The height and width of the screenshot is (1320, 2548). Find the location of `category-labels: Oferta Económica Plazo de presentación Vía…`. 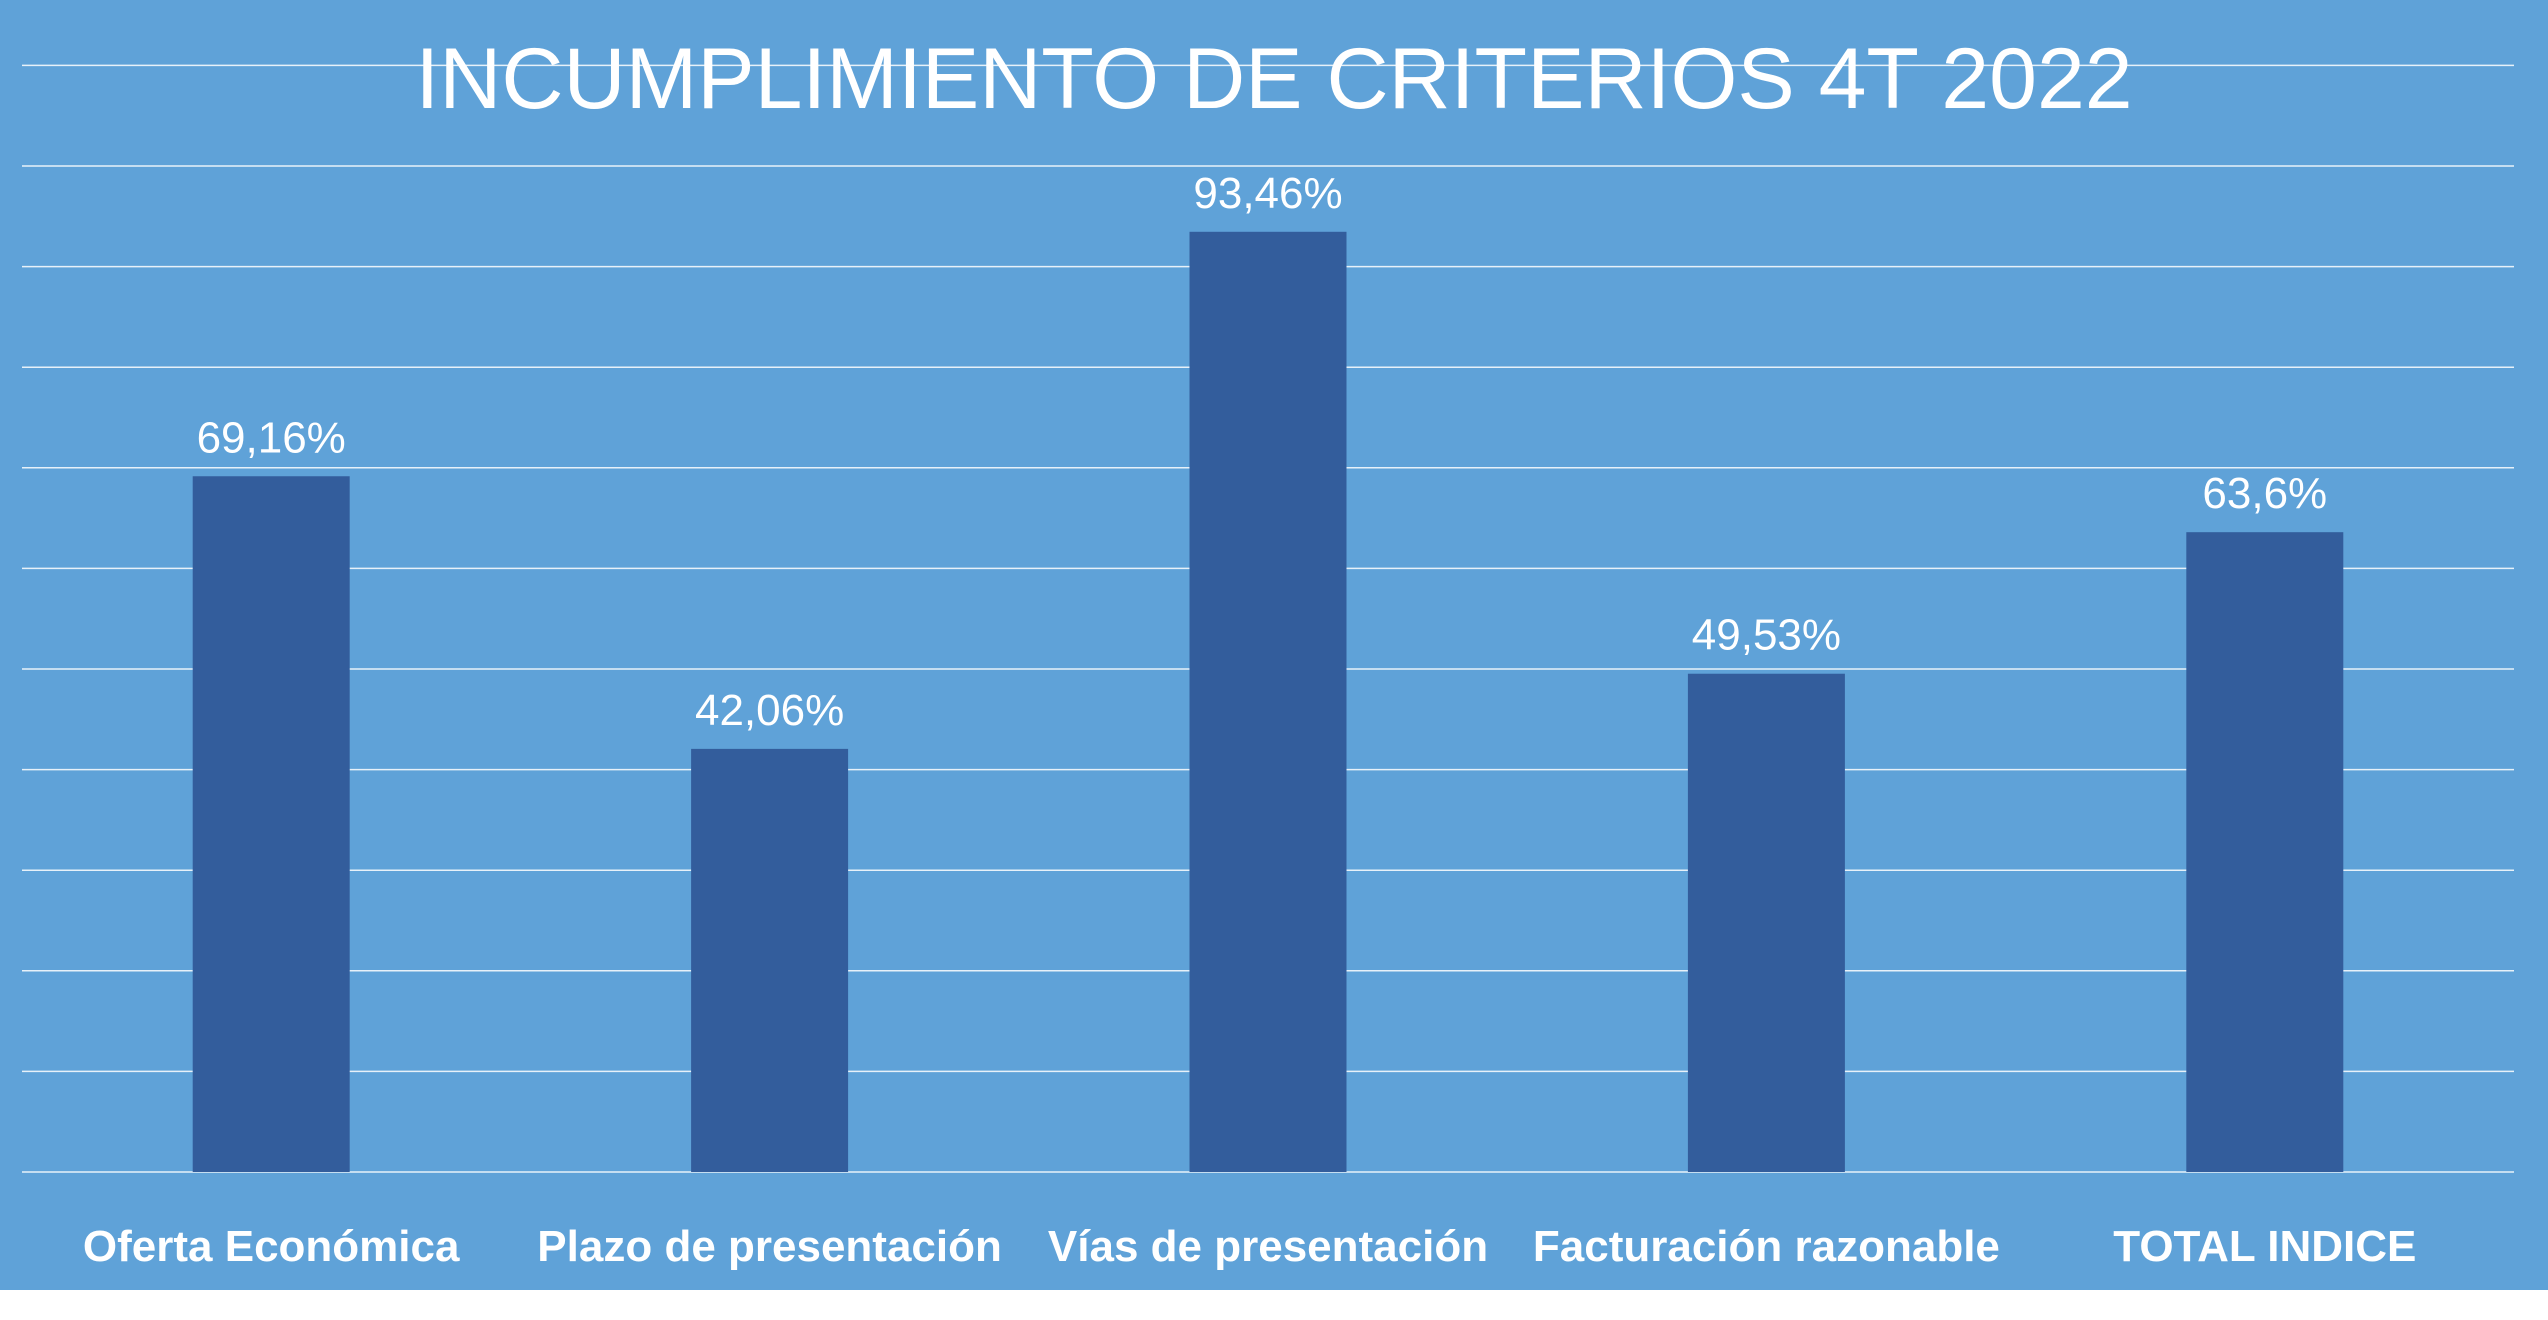

category-labels: Oferta Económica Plazo de presentación Vía… is located at coordinates (1249, 1246).